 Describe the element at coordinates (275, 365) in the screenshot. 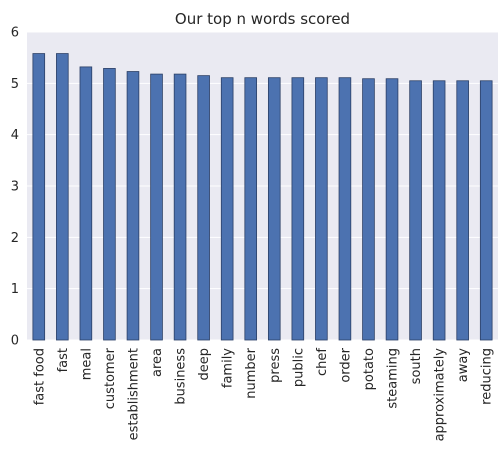

I see `x-tick-label: press` at that location.